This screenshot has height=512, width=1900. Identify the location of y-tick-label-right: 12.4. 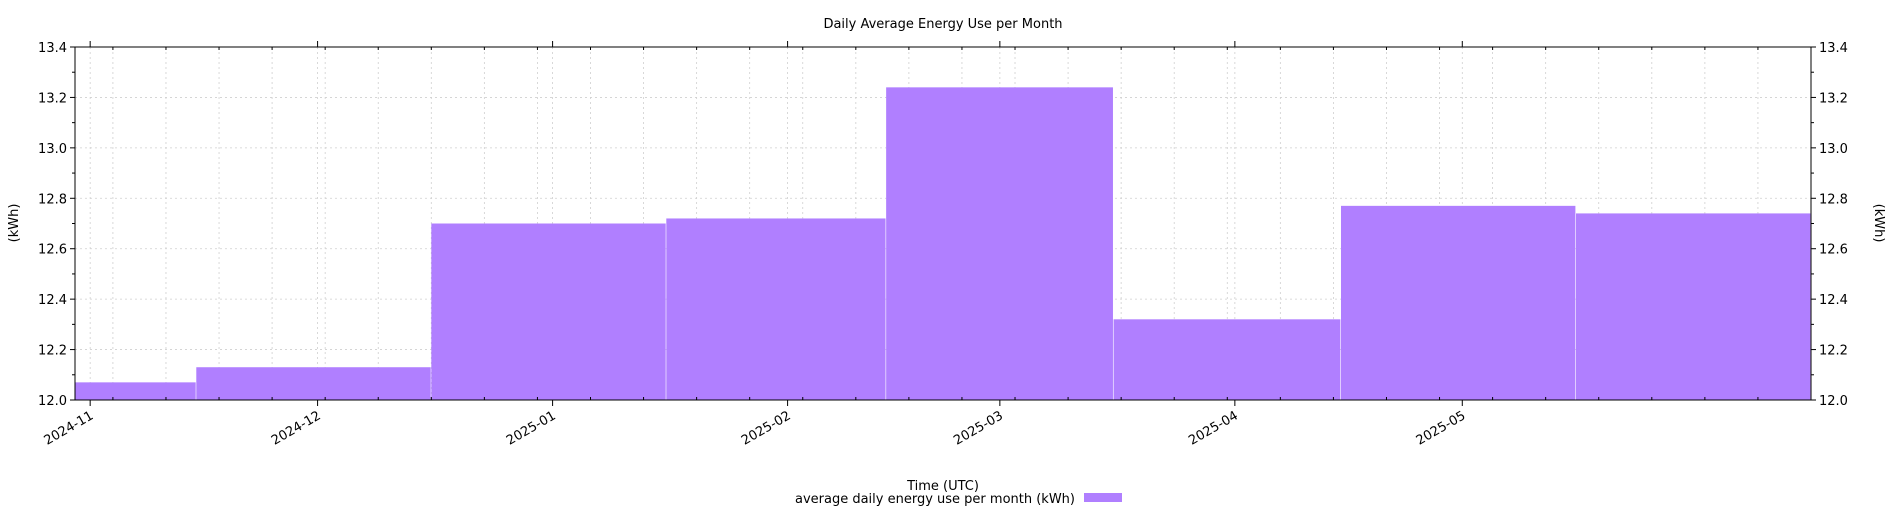
(1833, 300).